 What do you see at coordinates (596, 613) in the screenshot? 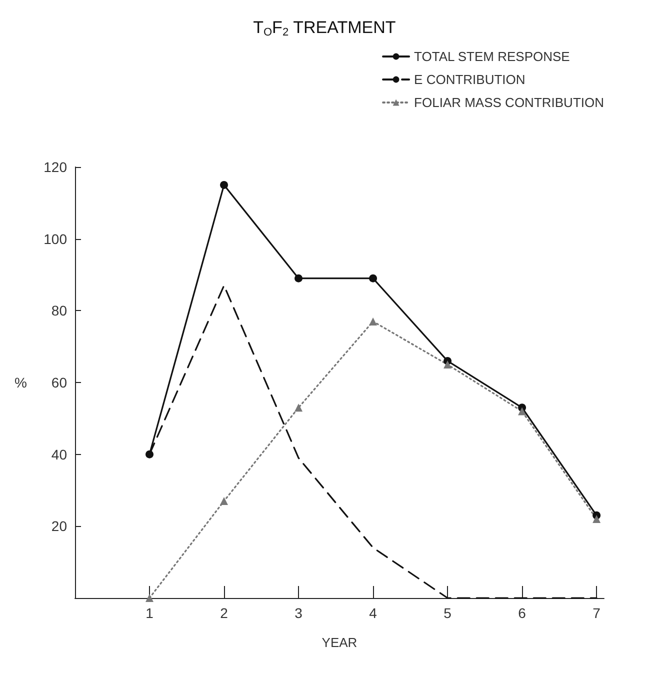
I see `x-tick-label: 7` at bounding box center [596, 613].